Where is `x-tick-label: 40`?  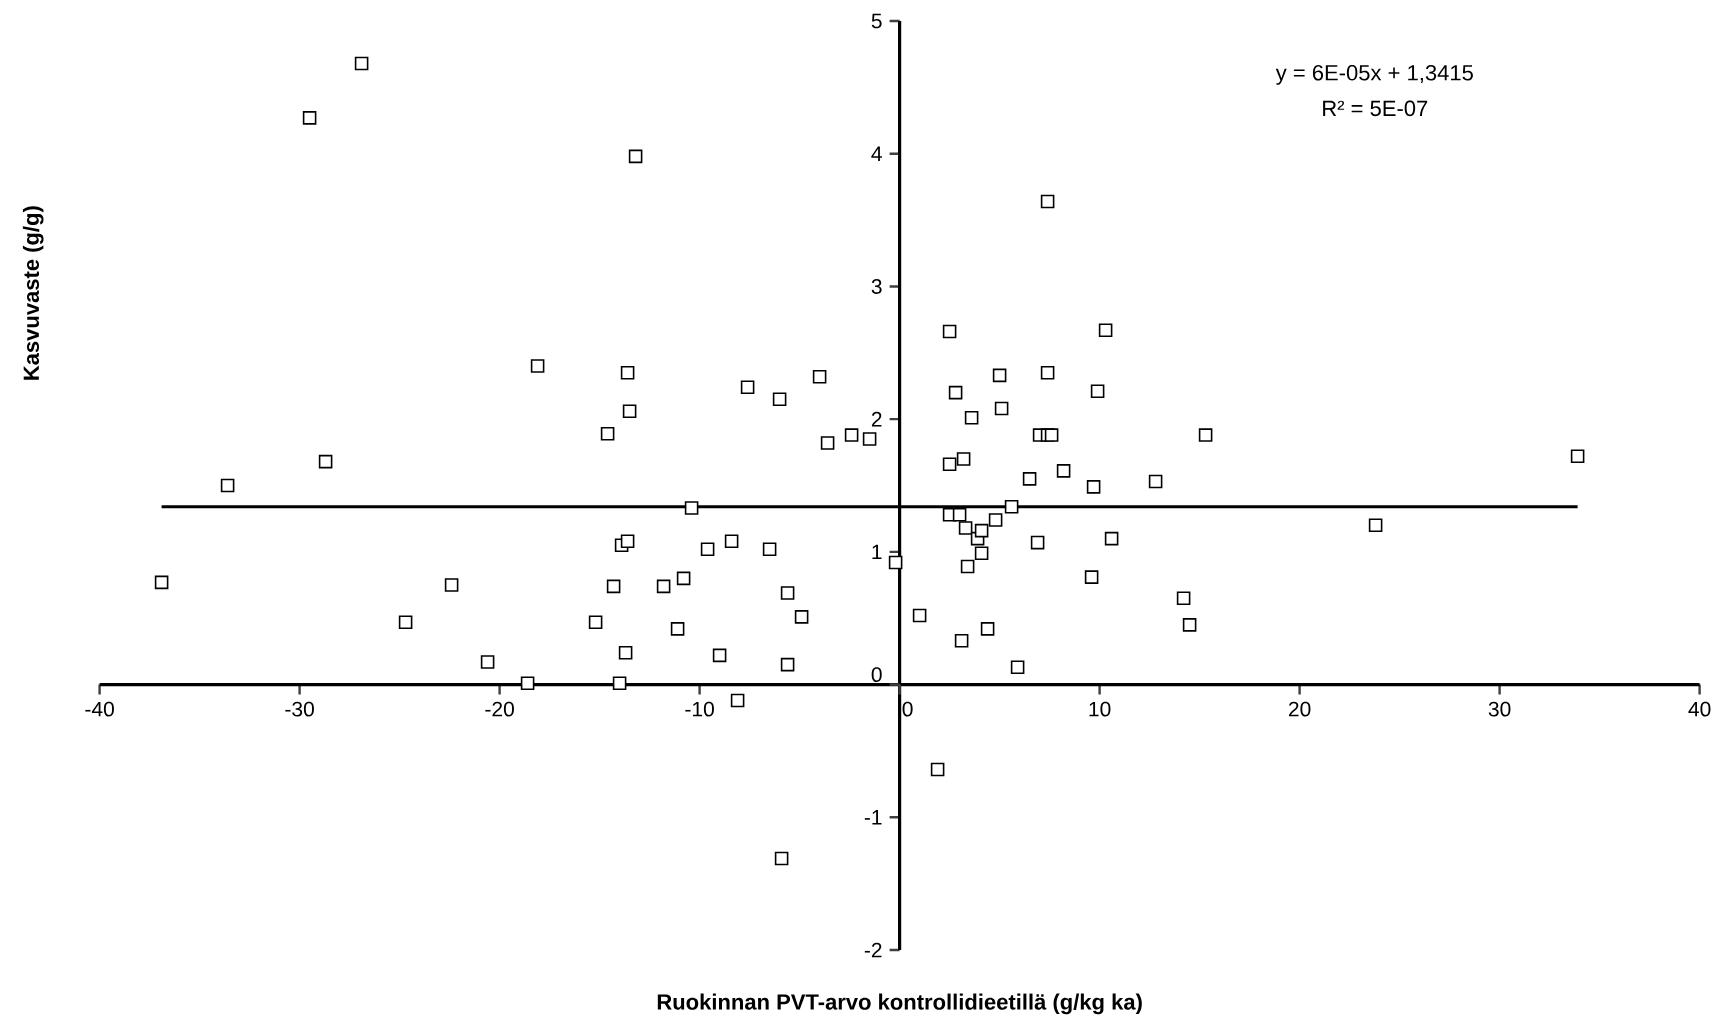
x-tick-label: 40 is located at coordinates (1699, 709).